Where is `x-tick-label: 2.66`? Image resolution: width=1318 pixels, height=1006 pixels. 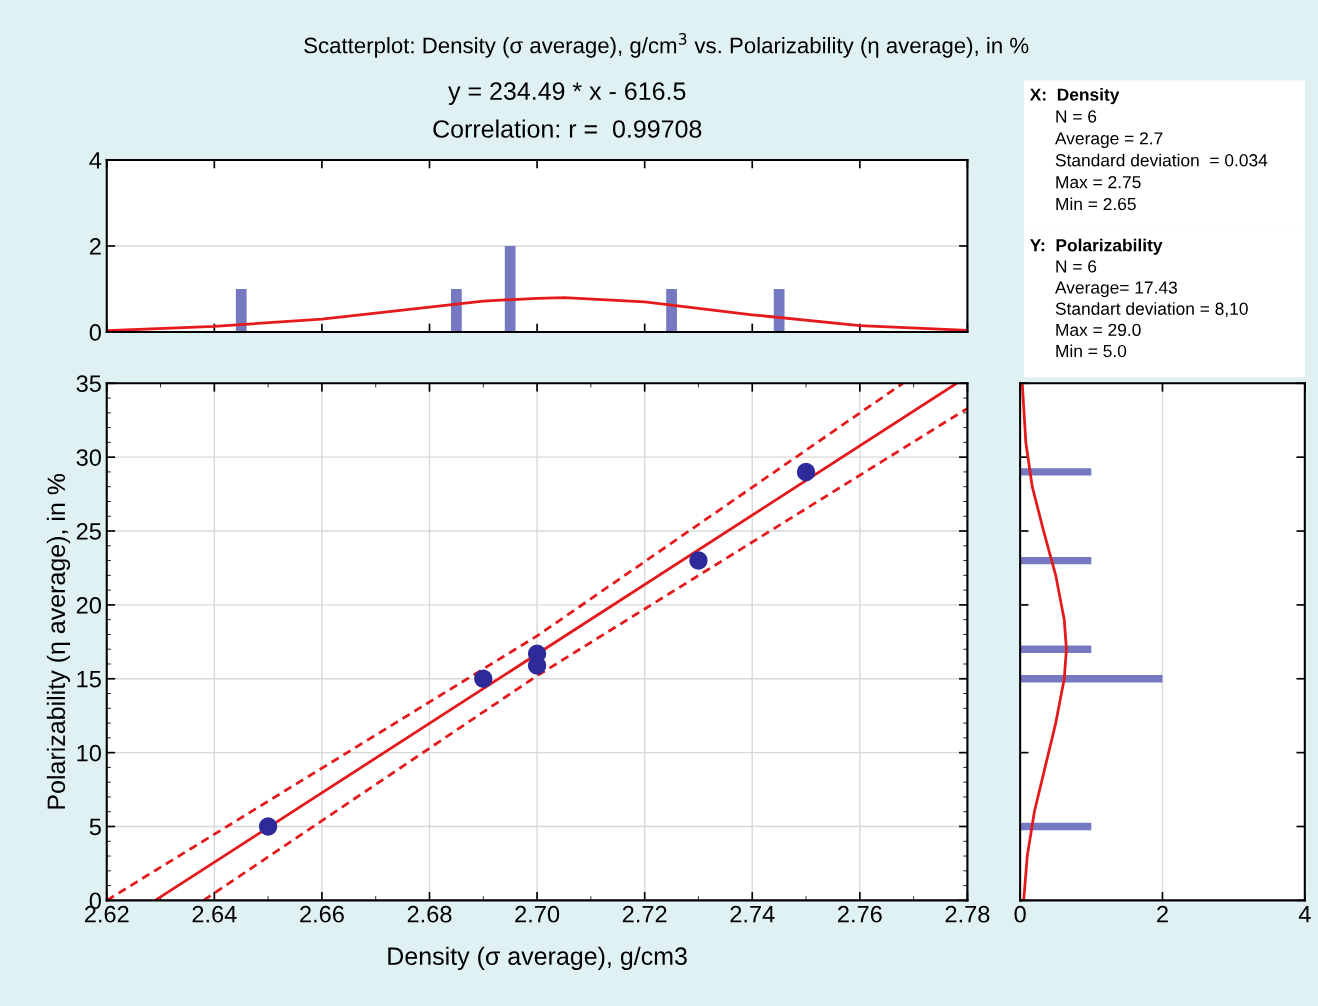
x-tick-label: 2.66 is located at coordinates (322, 914).